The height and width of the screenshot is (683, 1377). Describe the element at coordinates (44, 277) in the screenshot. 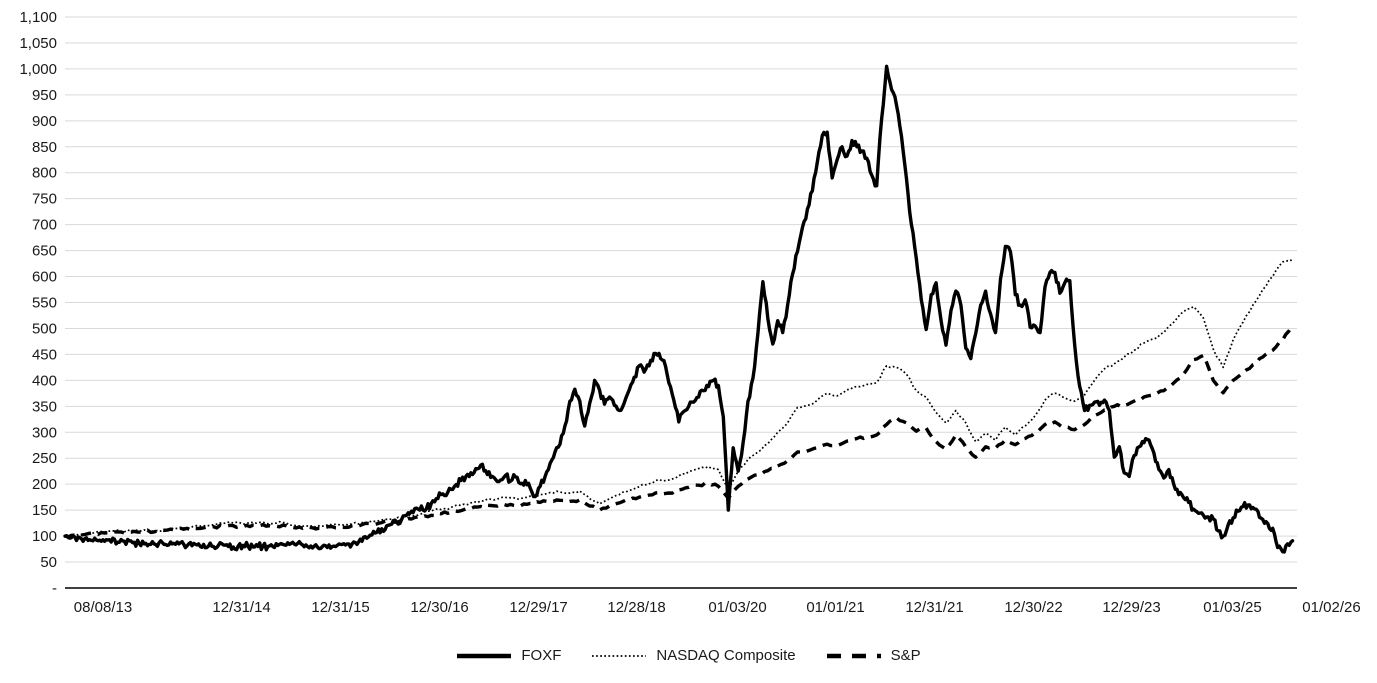

I see `y-axis-tick-label: 600` at that location.